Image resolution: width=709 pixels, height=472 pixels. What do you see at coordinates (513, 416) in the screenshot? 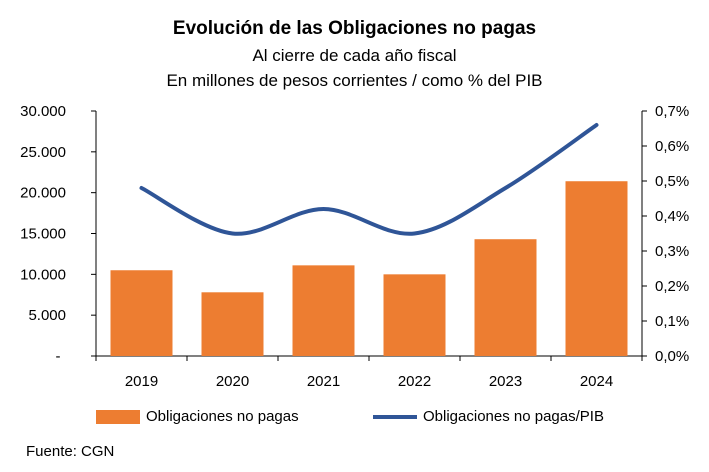
I see `legend-label-line: Obligaciones no pagas/PIB` at bounding box center [513, 416].